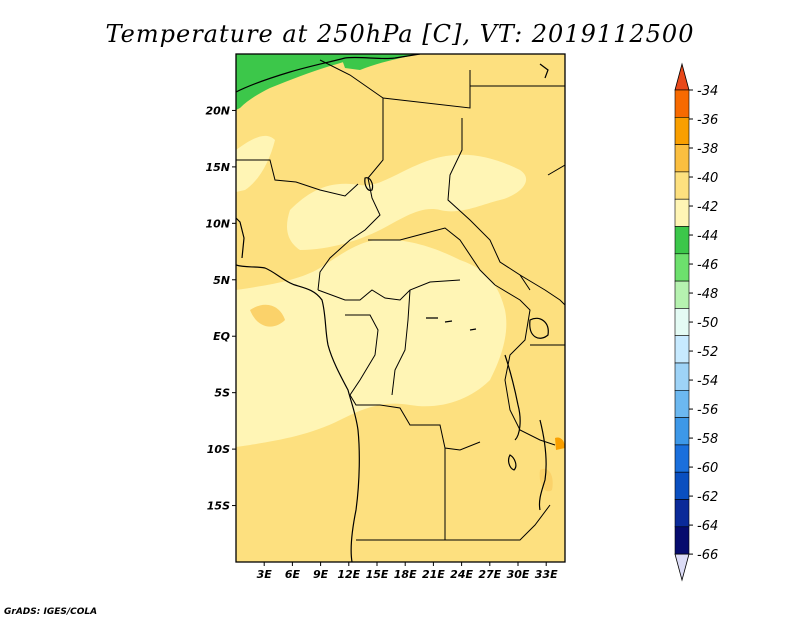 The width and height of the screenshot is (800, 618). Describe the element at coordinates (707, 178) in the screenshot. I see `colorbar-label: -40` at that location.